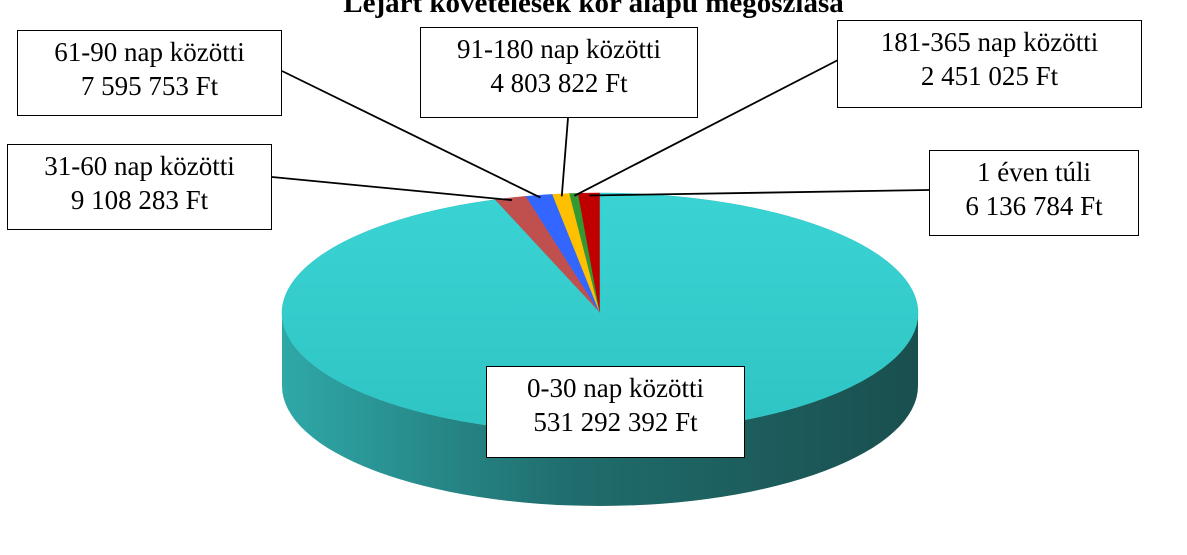 The image size is (1187, 555). What do you see at coordinates (989, 42) in the screenshot?
I see `data-label-category: 181-365 nap közötti` at bounding box center [989, 42].